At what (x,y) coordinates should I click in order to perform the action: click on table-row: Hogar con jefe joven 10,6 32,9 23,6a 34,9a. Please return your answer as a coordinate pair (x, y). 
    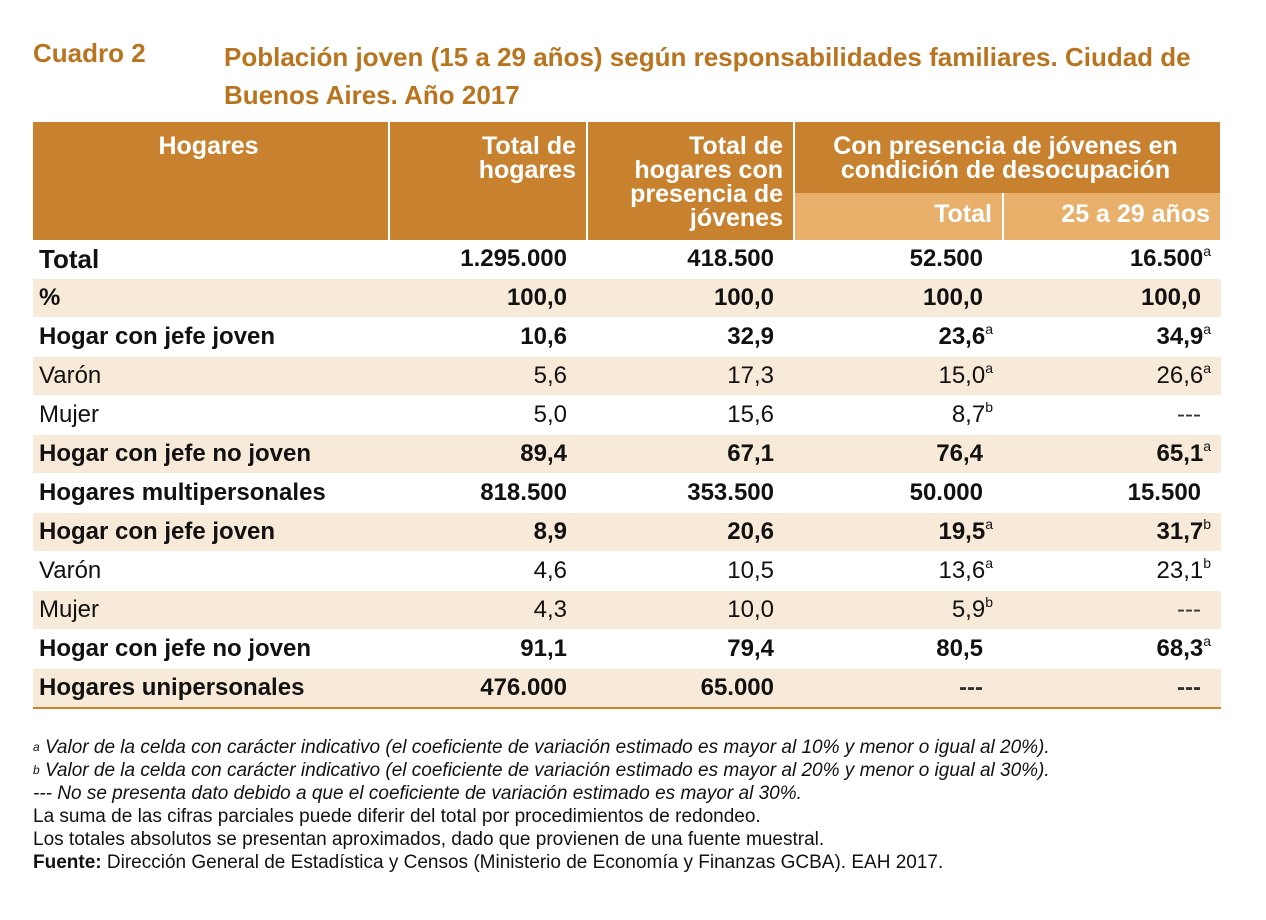
    Looking at the image, I should click on (627, 337).